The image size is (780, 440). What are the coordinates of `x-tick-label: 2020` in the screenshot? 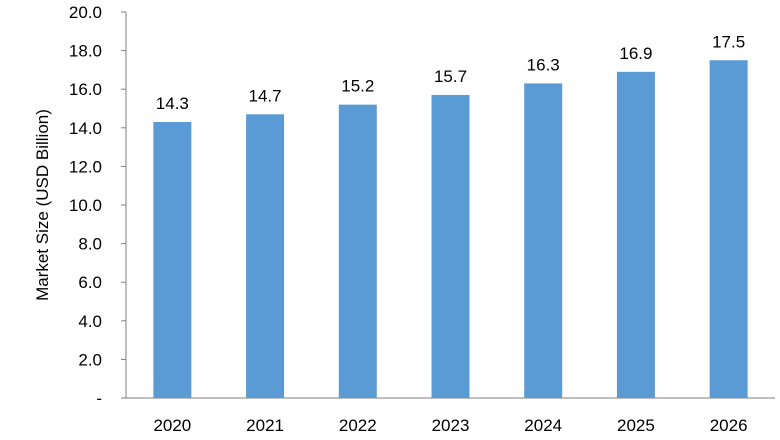 It's located at (172, 425).